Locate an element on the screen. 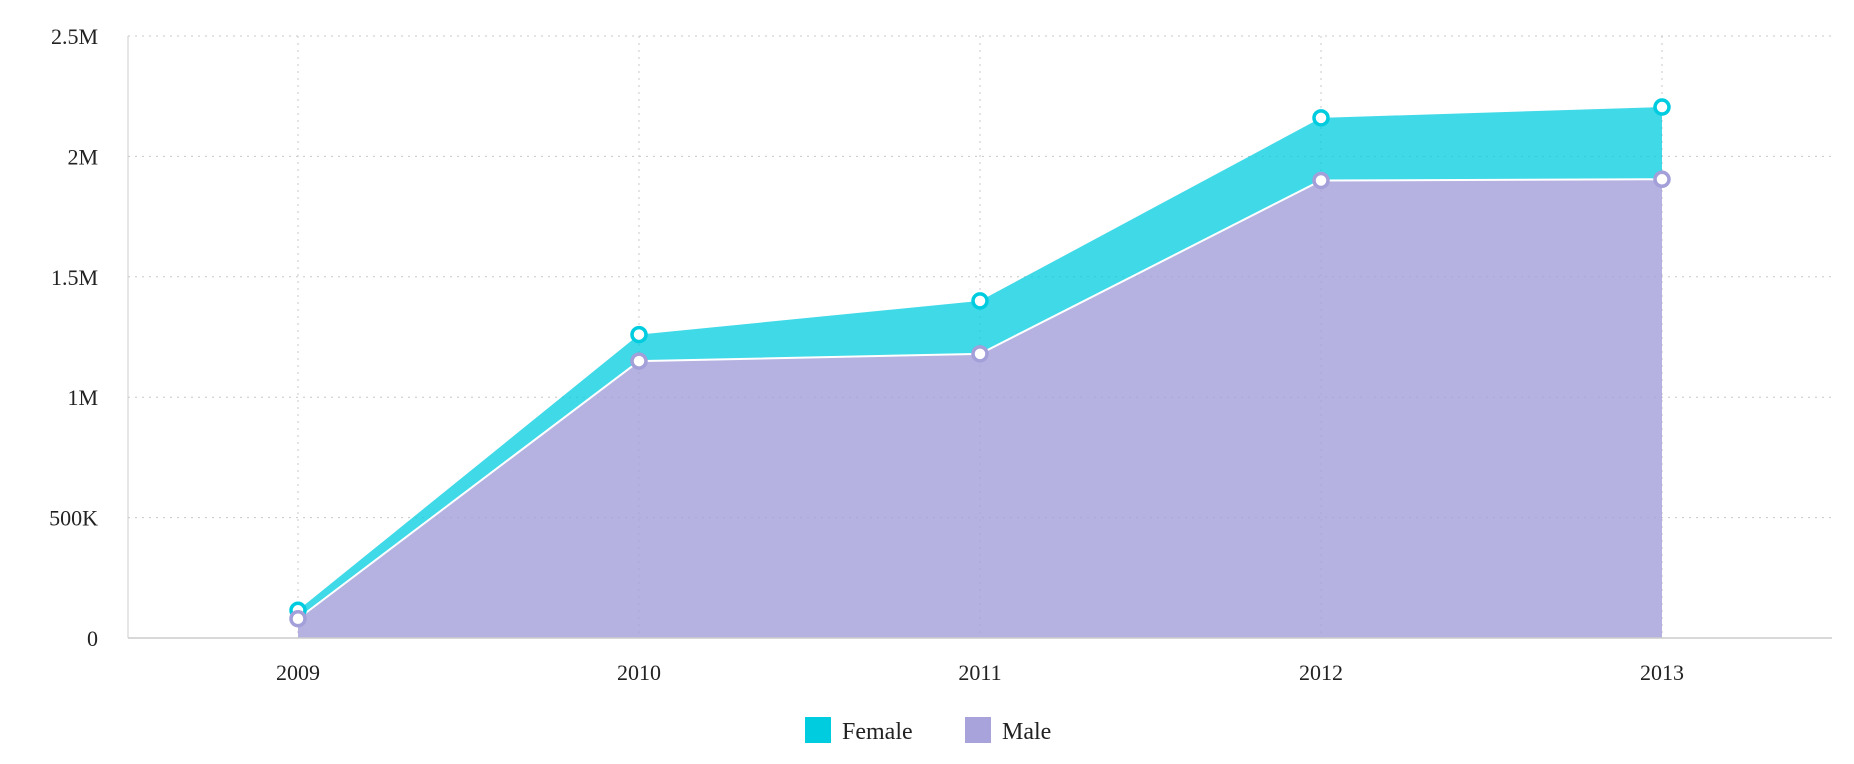 The height and width of the screenshot is (764, 1854). y-tick-label: 2M is located at coordinates (82, 156).